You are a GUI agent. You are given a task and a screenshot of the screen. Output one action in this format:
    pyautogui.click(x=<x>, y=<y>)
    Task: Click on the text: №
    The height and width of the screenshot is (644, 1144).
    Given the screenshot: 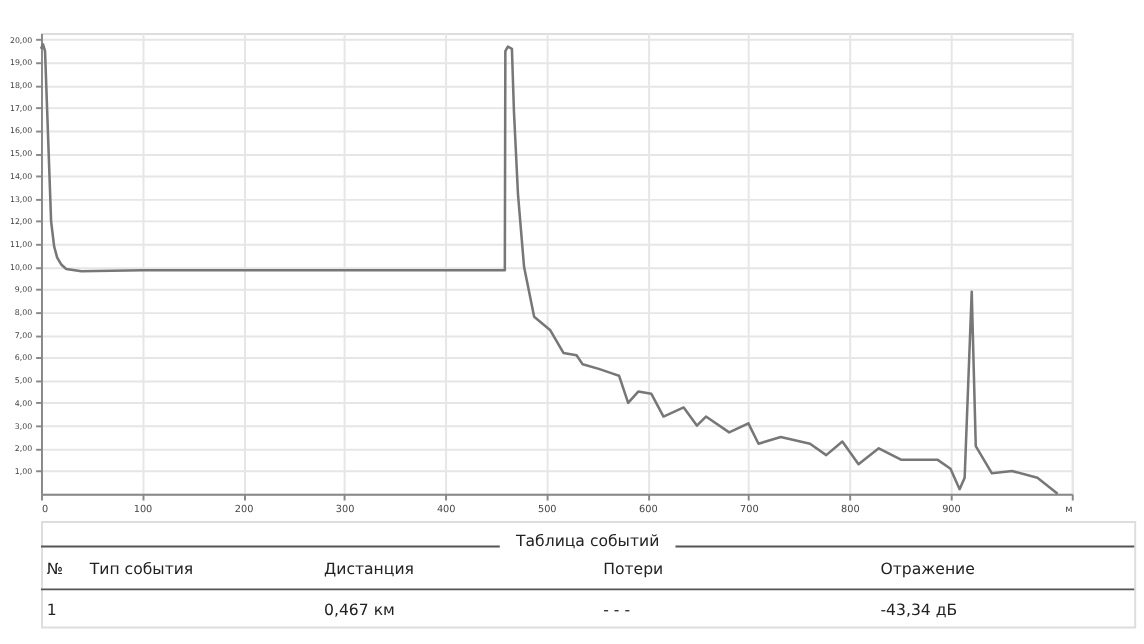 What is the action you would take?
    pyautogui.click(x=55, y=568)
    